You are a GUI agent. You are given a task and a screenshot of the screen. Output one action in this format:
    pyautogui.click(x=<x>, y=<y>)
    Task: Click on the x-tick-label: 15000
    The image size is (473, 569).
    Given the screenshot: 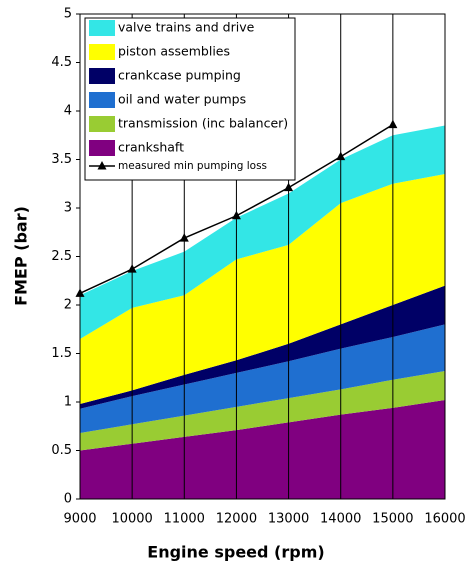 What is the action you would take?
    pyautogui.click(x=392, y=519)
    